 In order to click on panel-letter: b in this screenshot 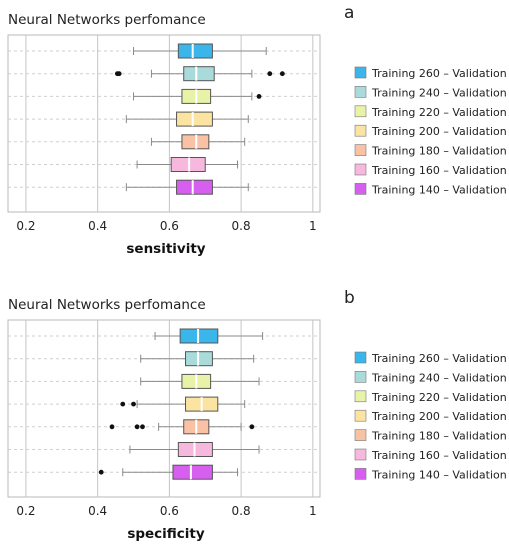, I will do `click(349, 298)`.